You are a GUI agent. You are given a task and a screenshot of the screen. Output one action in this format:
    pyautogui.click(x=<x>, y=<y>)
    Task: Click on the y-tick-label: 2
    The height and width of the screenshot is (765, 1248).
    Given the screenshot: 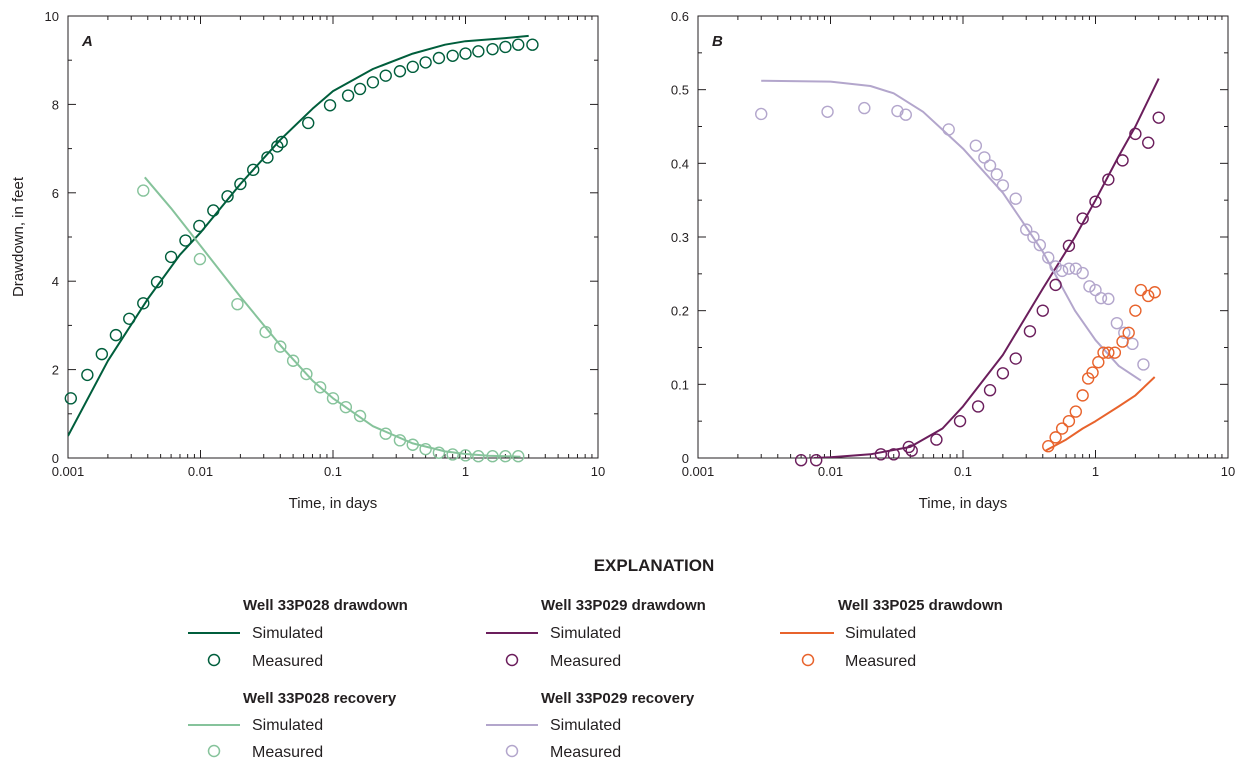 What is the action you would take?
    pyautogui.click(x=55, y=370)
    